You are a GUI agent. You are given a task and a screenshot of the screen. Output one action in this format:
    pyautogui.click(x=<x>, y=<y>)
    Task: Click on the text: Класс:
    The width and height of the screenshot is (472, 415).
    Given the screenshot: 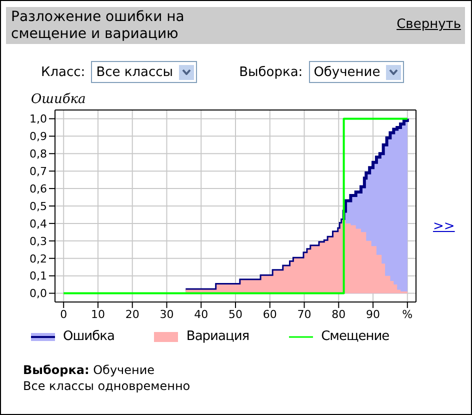 What is the action you would take?
    pyautogui.click(x=63, y=72)
    